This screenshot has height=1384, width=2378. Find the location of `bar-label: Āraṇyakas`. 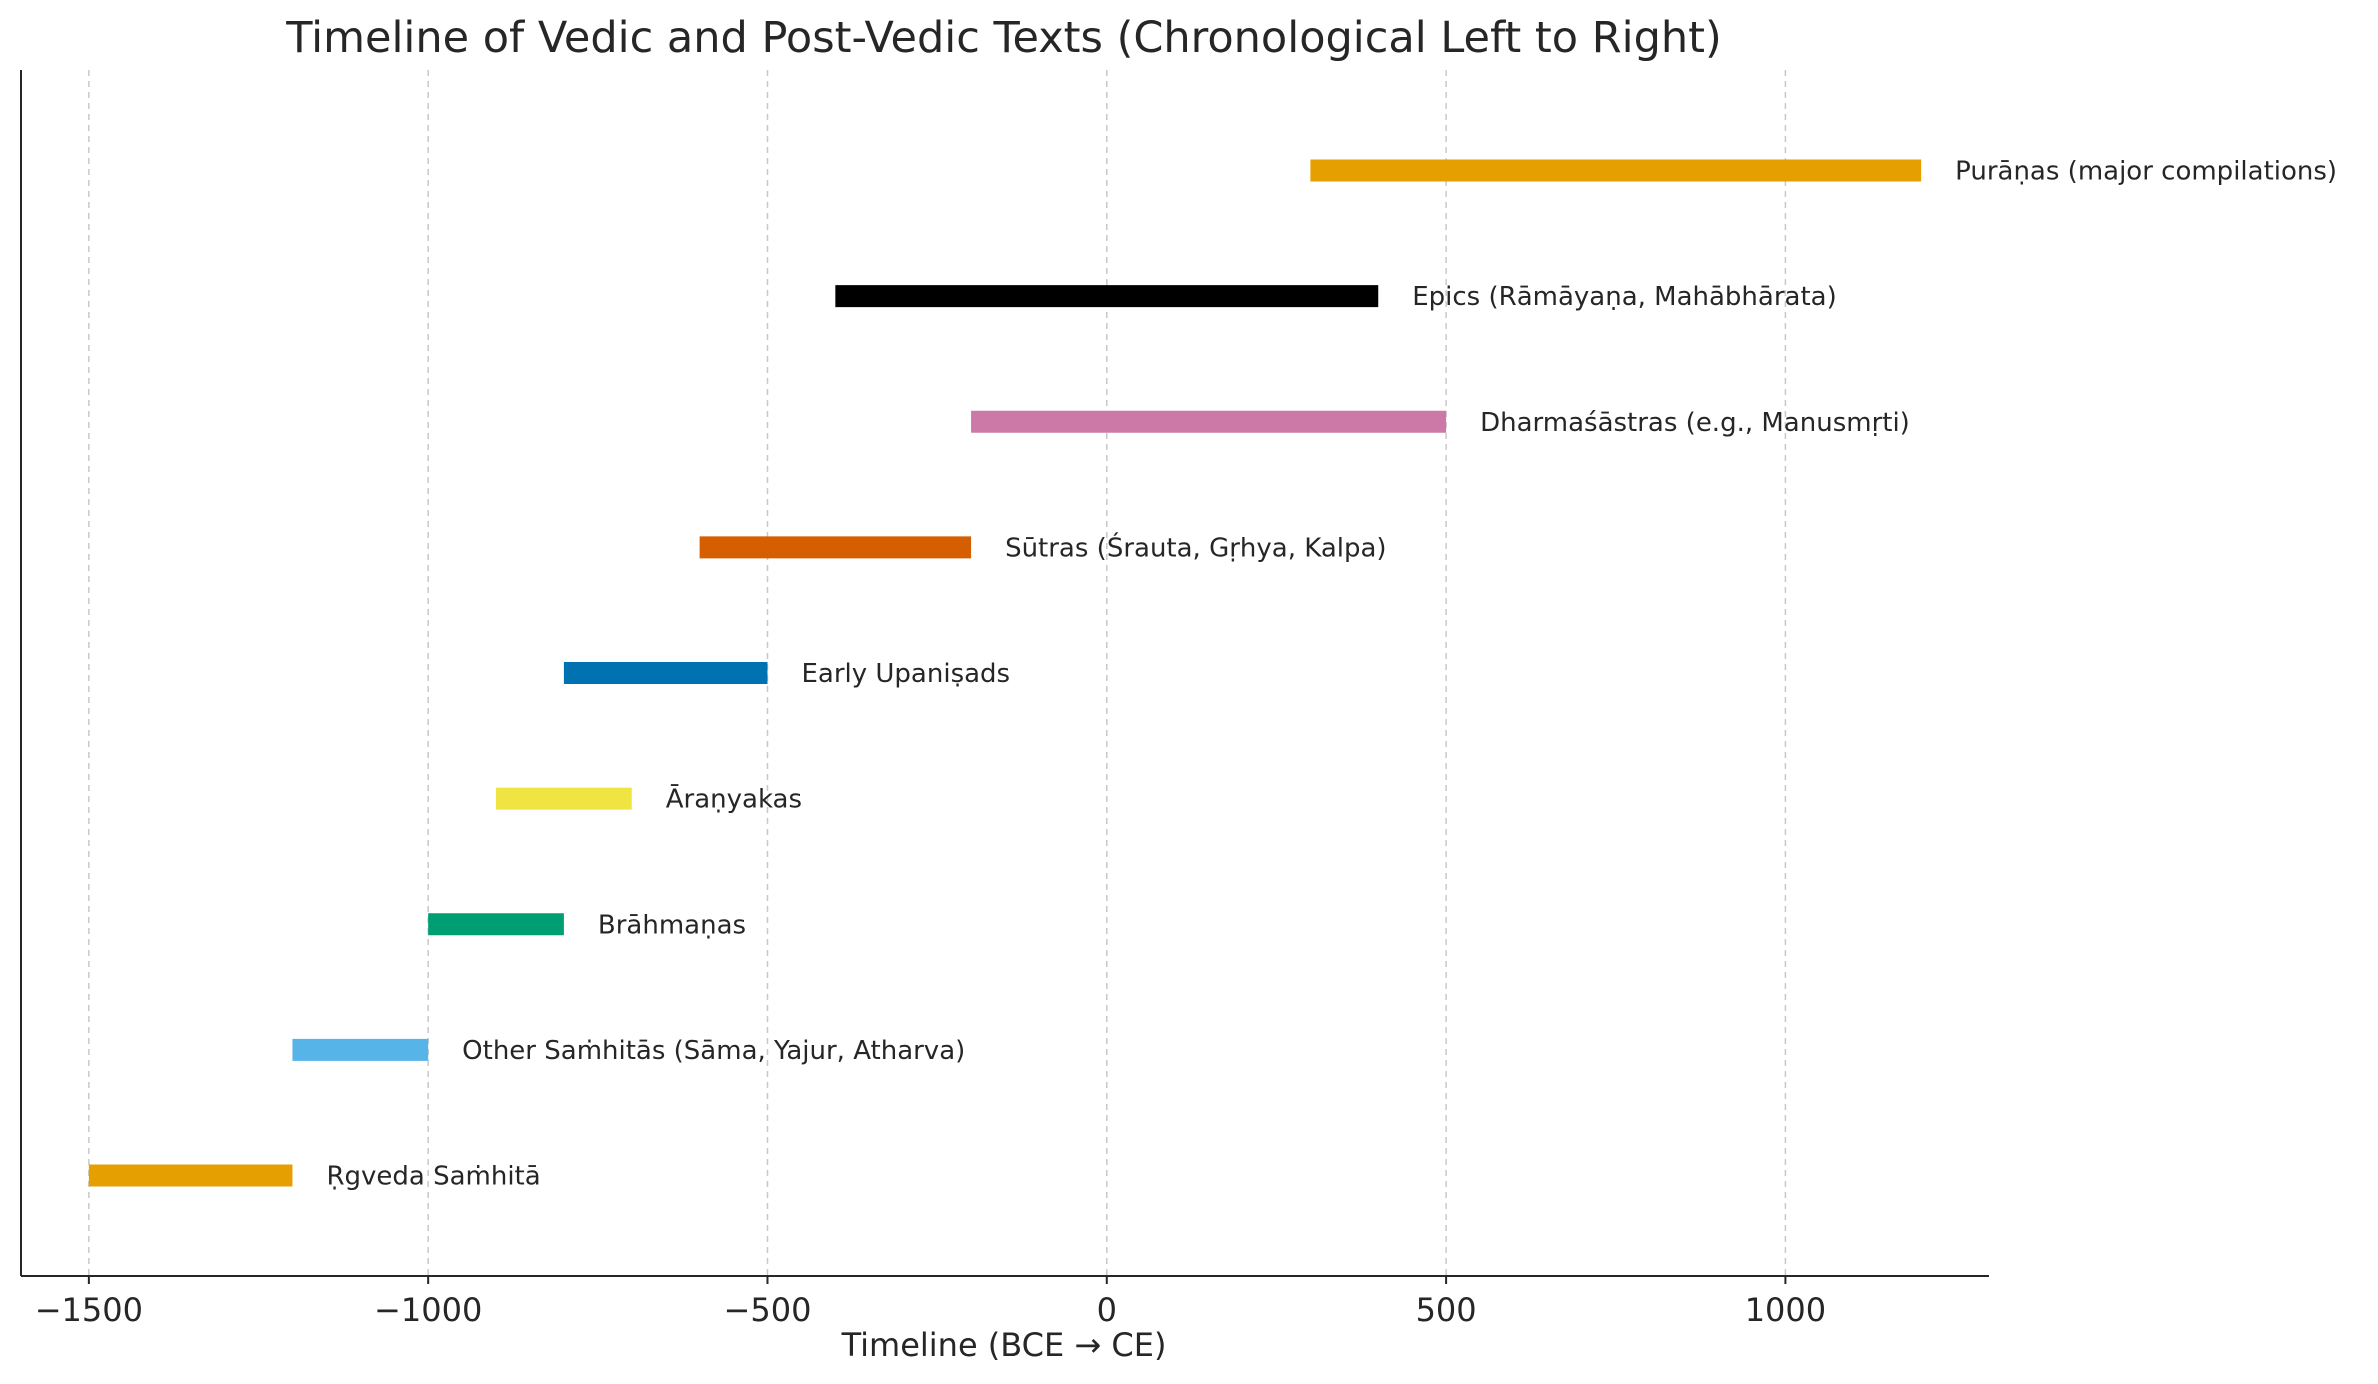

bar-label: Āraṇyakas is located at coordinates (734, 799).